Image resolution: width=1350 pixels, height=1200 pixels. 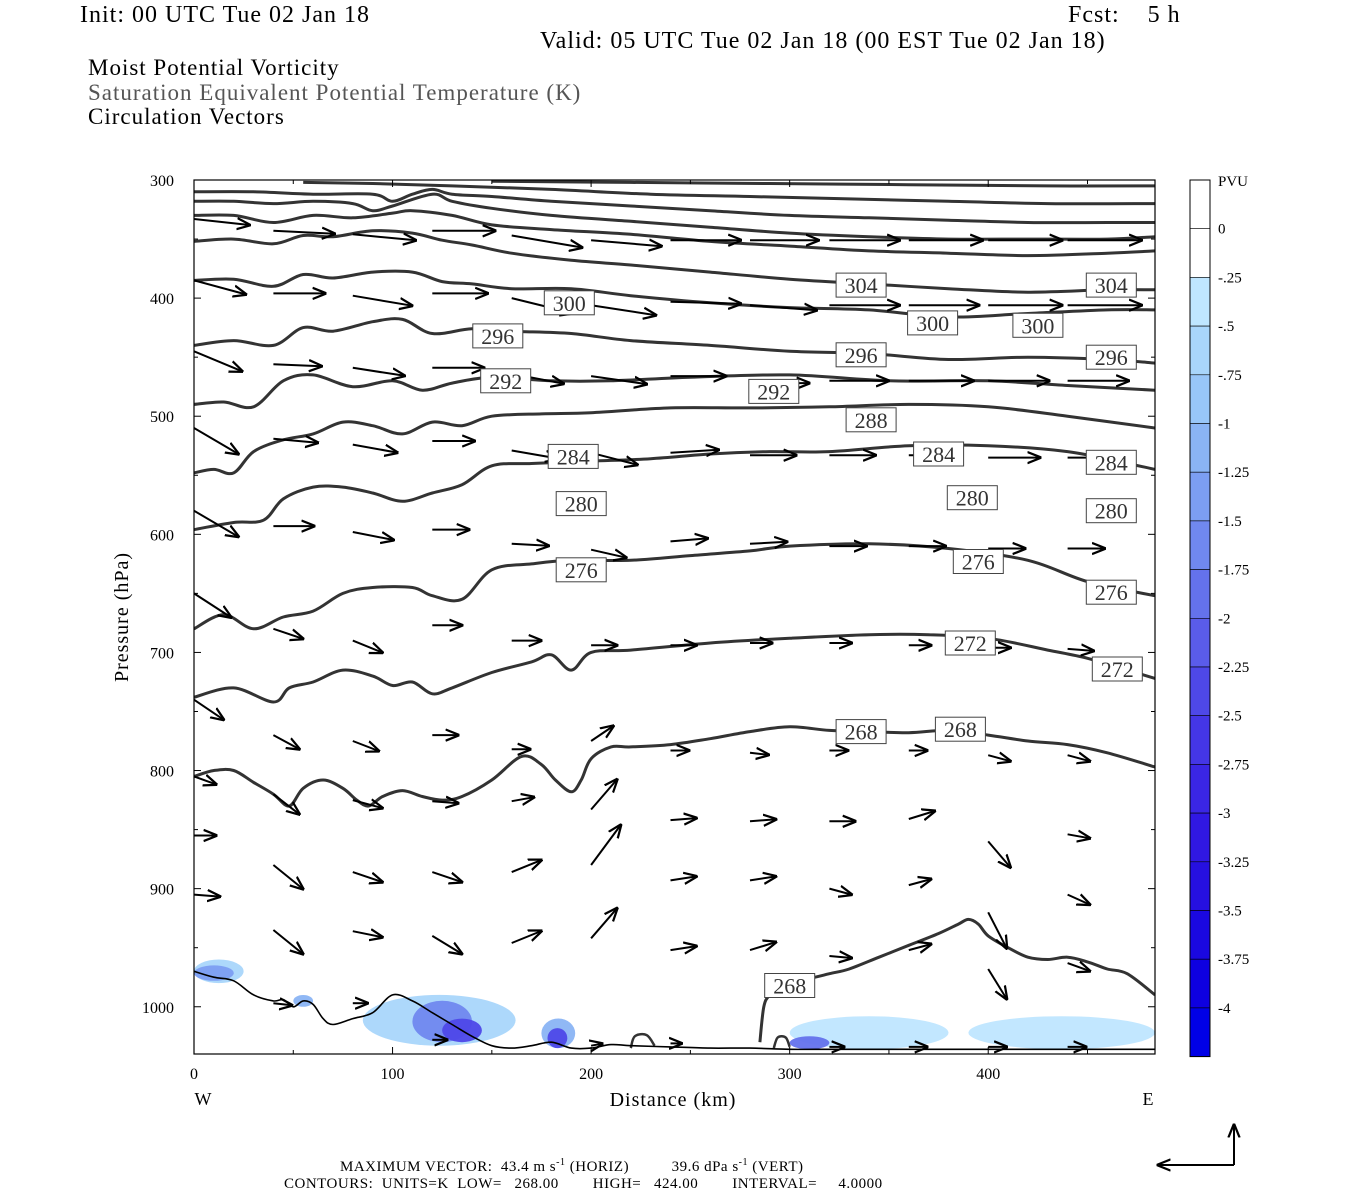 I want to click on colorbar-tick-label: -3.5, so click(x=1230, y=912).